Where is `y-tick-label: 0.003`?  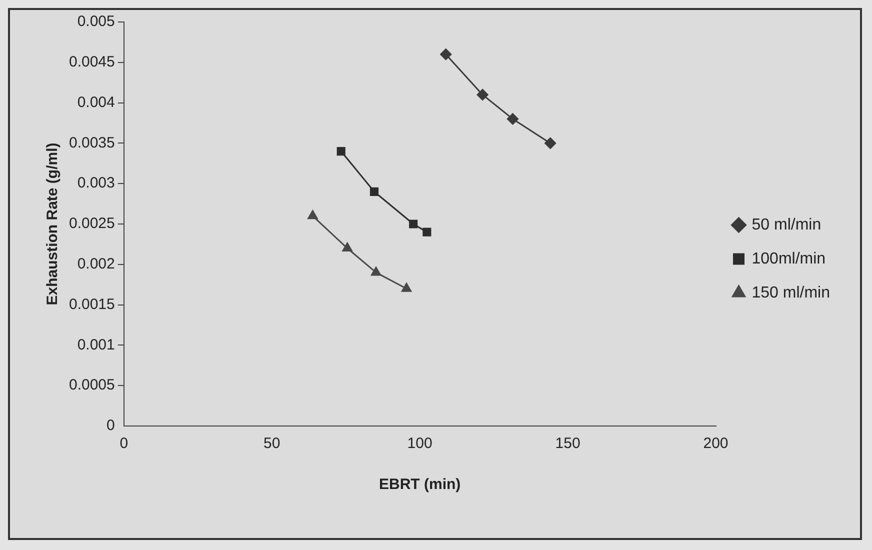
y-tick-label: 0.003 is located at coordinates (96, 183).